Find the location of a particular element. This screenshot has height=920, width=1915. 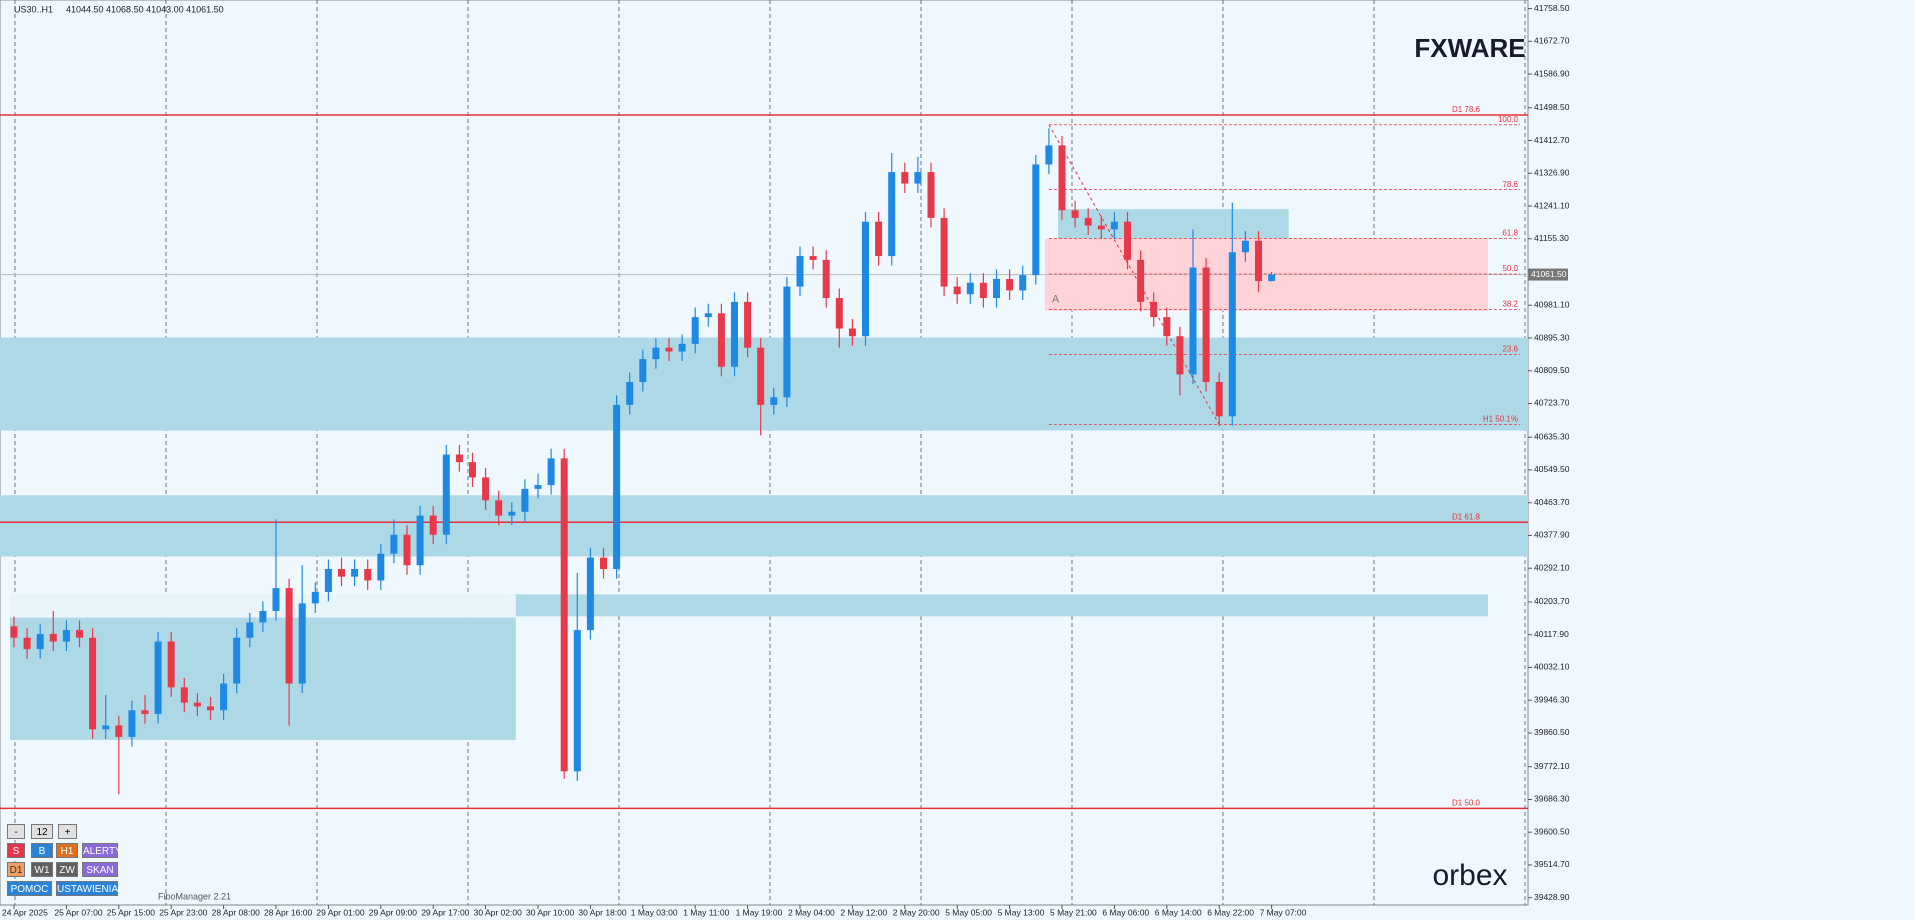

scan-button: SKAN is located at coordinates (100, 869).